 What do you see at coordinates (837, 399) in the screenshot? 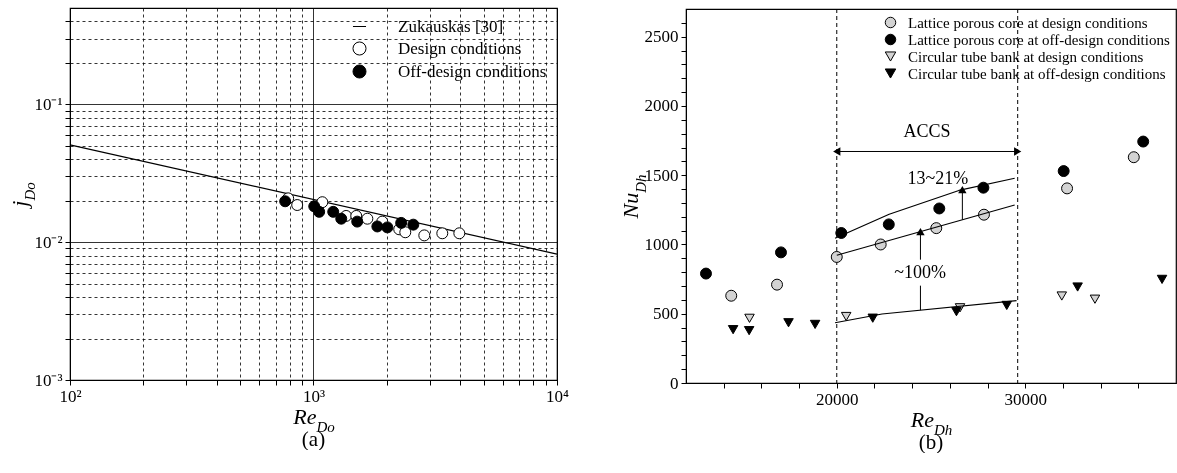
I see `x-tick-label: 20000` at bounding box center [837, 399].